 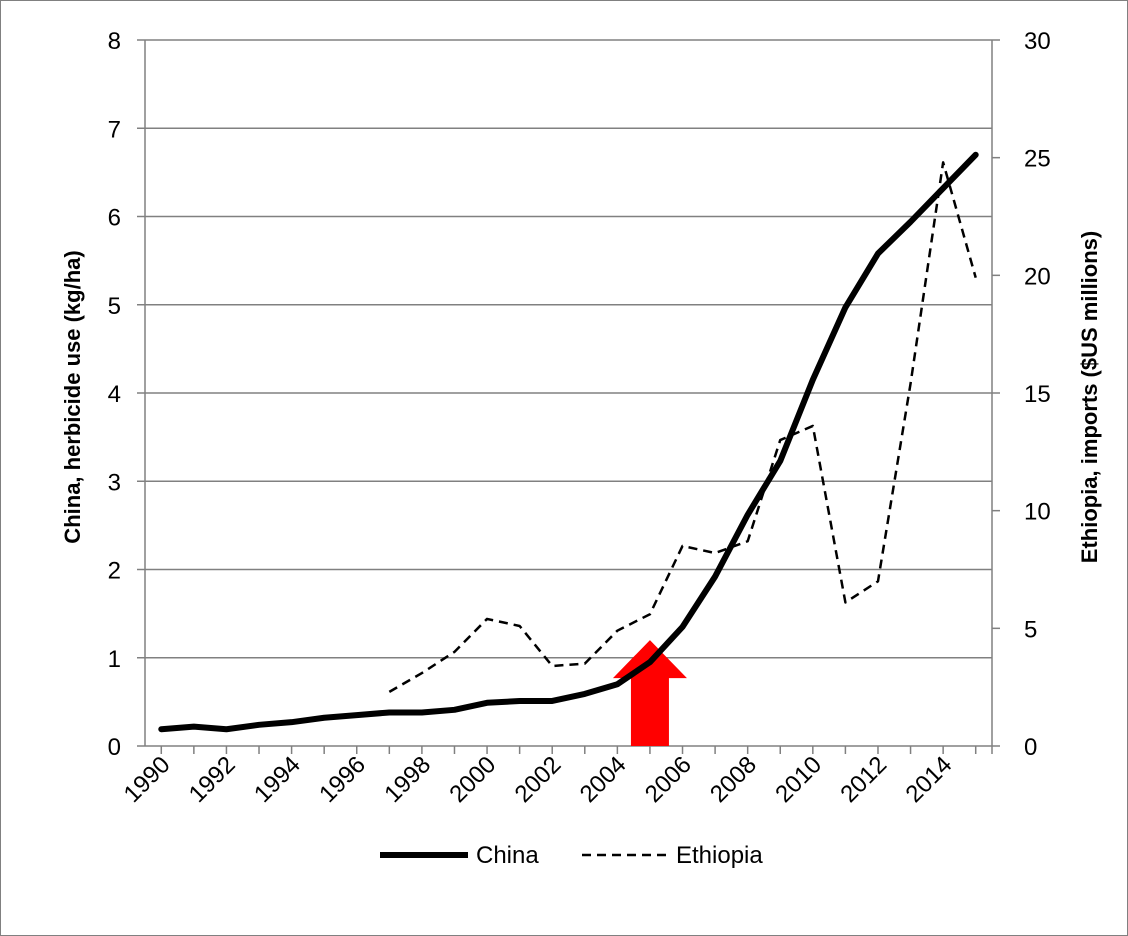 I want to click on y-tick-label-left: 1, so click(x=114, y=659).